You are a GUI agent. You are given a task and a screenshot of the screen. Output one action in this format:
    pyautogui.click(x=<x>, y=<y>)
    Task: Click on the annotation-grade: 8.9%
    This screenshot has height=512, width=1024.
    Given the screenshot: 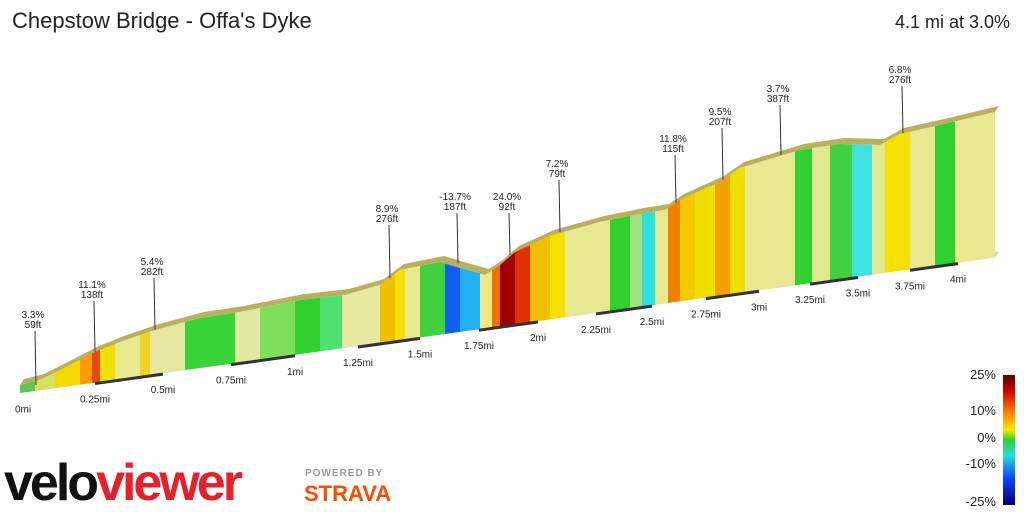 What is the action you would take?
    pyautogui.click(x=387, y=209)
    